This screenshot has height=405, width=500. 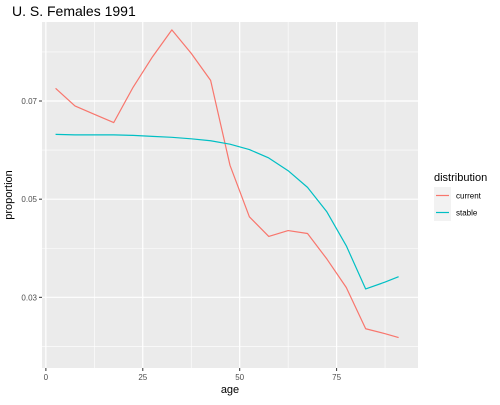 What do you see at coordinates (336, 377) in the screenshot?
I see `x-tick-label: 75` at bounding box center [336, 377].